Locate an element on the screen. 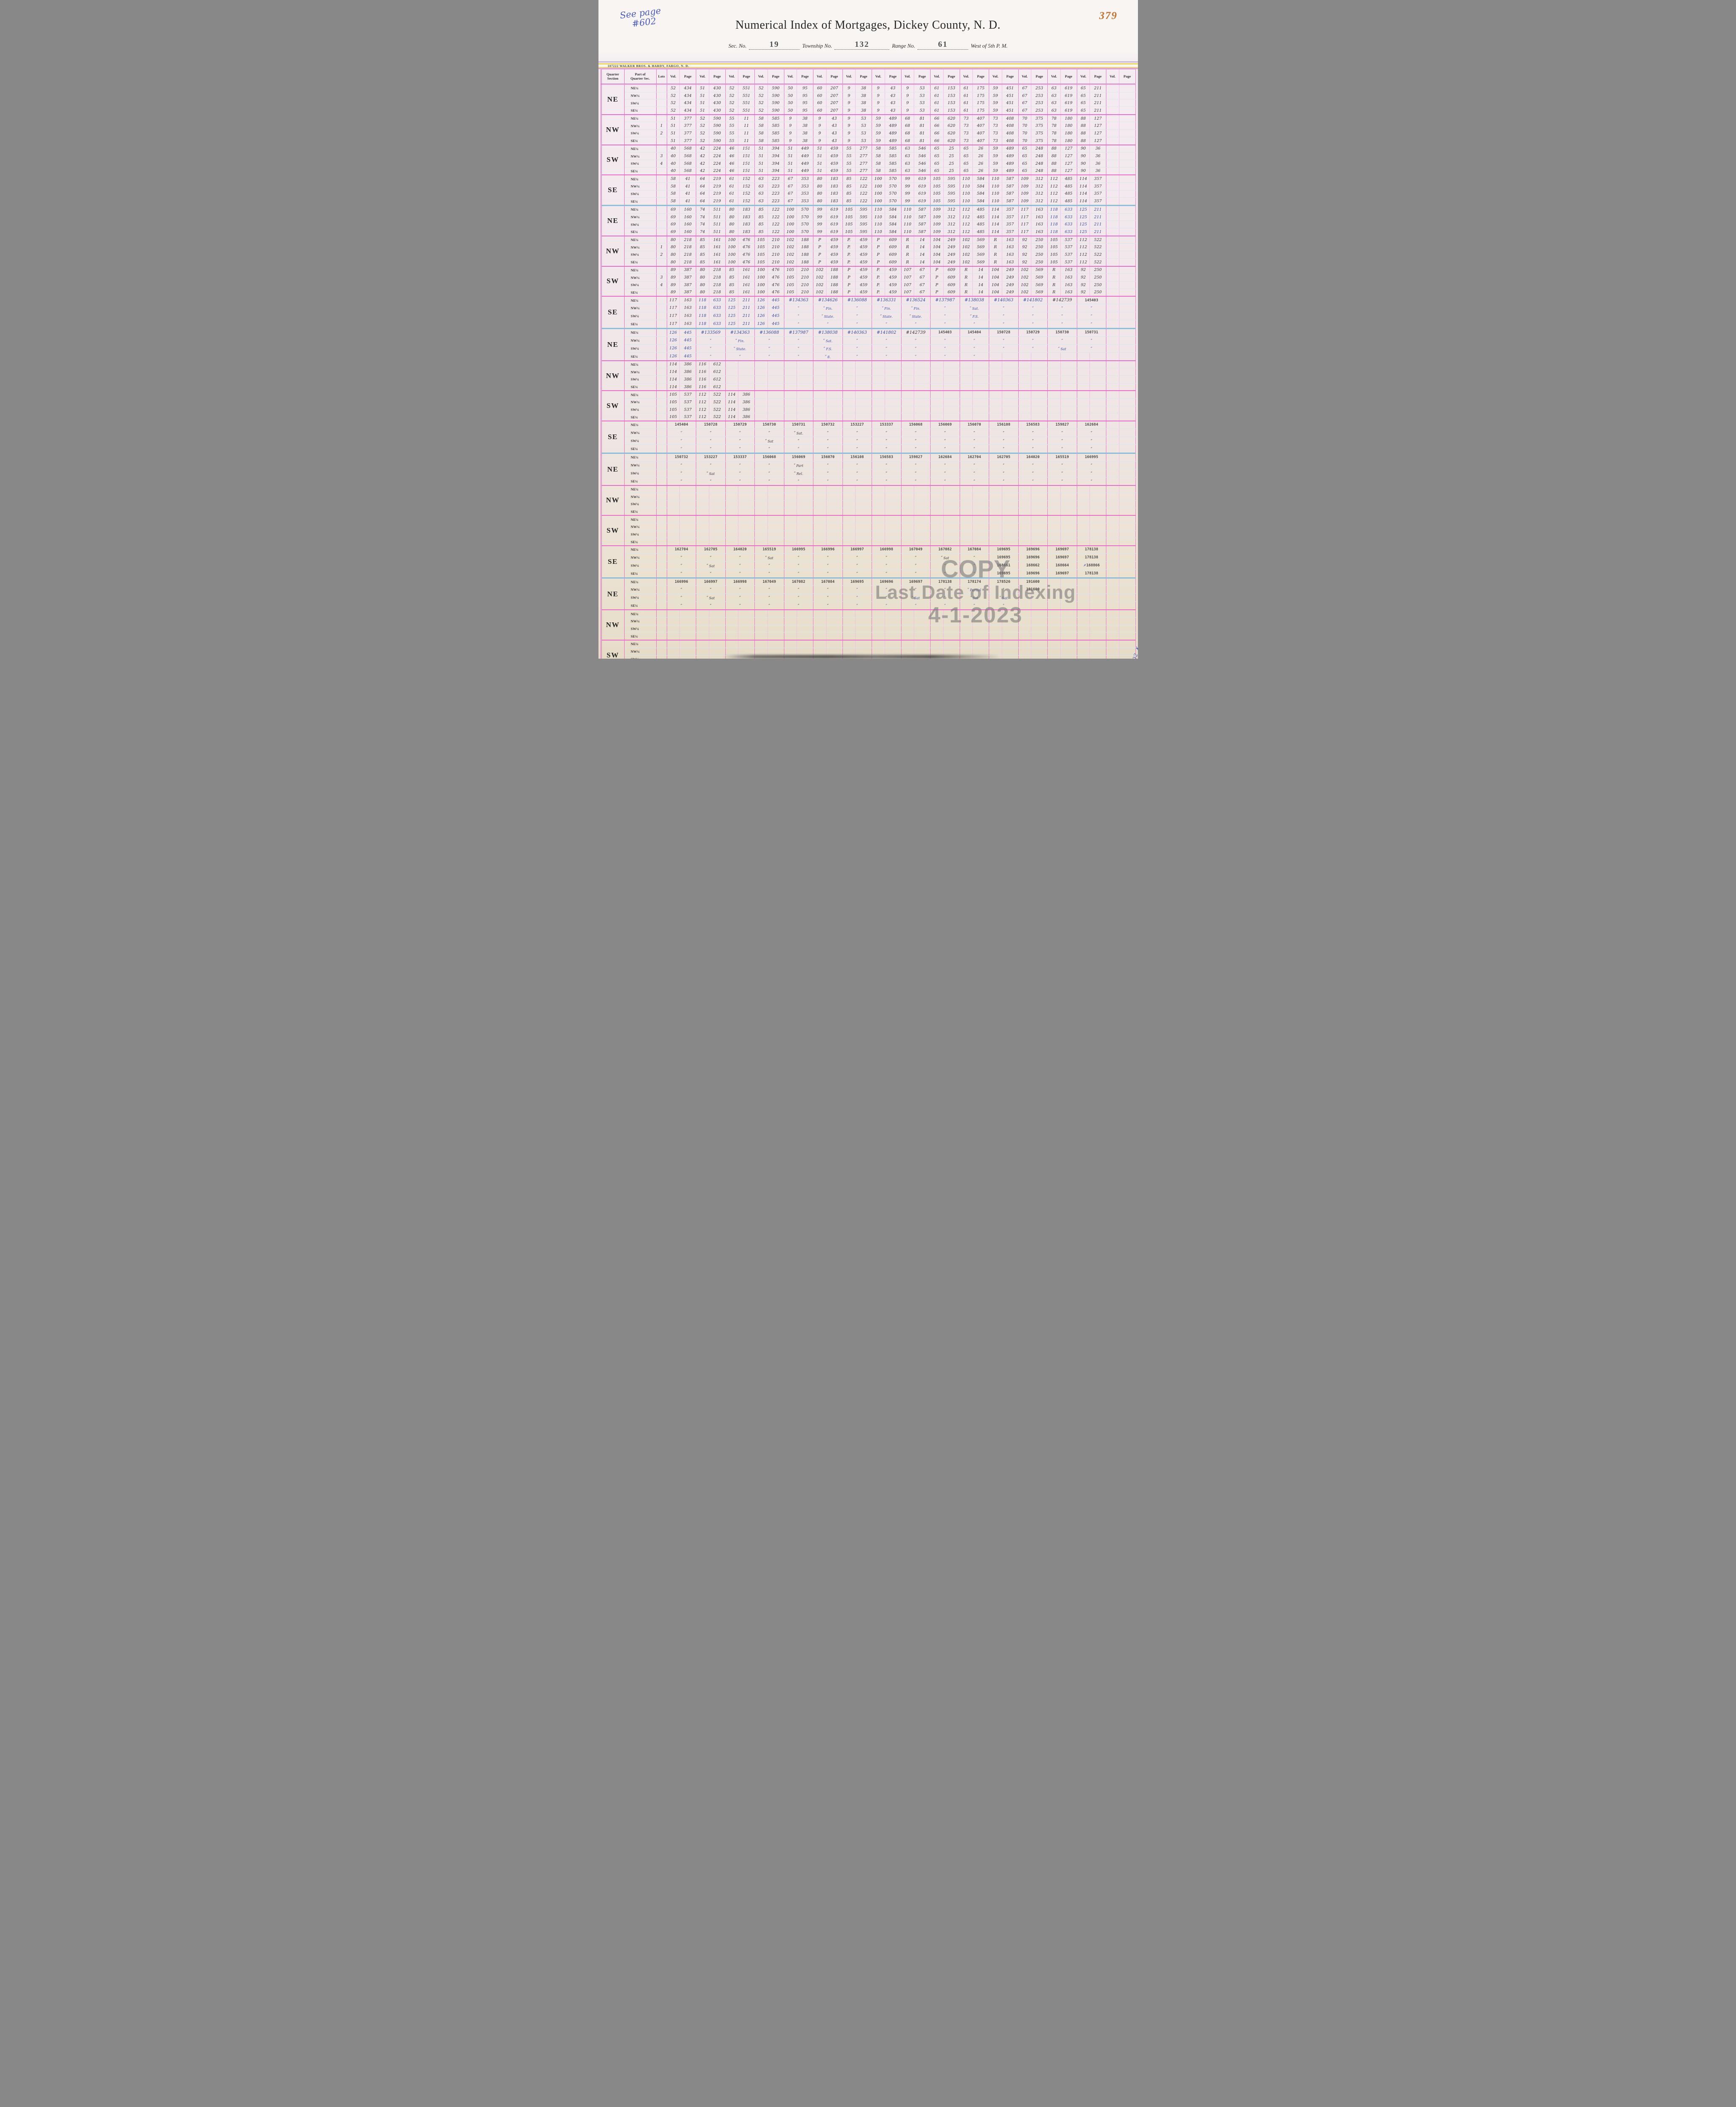  vol-cell: 61 is located at coordinates (937, 88).